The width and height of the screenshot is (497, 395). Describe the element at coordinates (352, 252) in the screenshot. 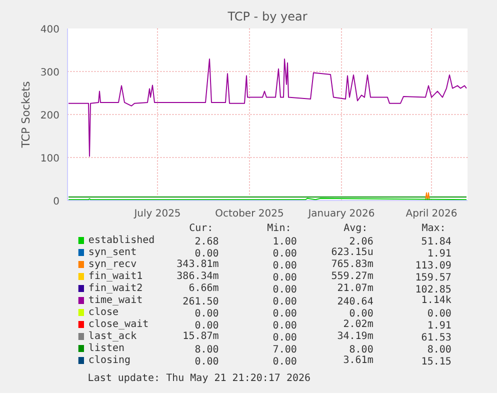

I see `text: 623.15u` at that location.